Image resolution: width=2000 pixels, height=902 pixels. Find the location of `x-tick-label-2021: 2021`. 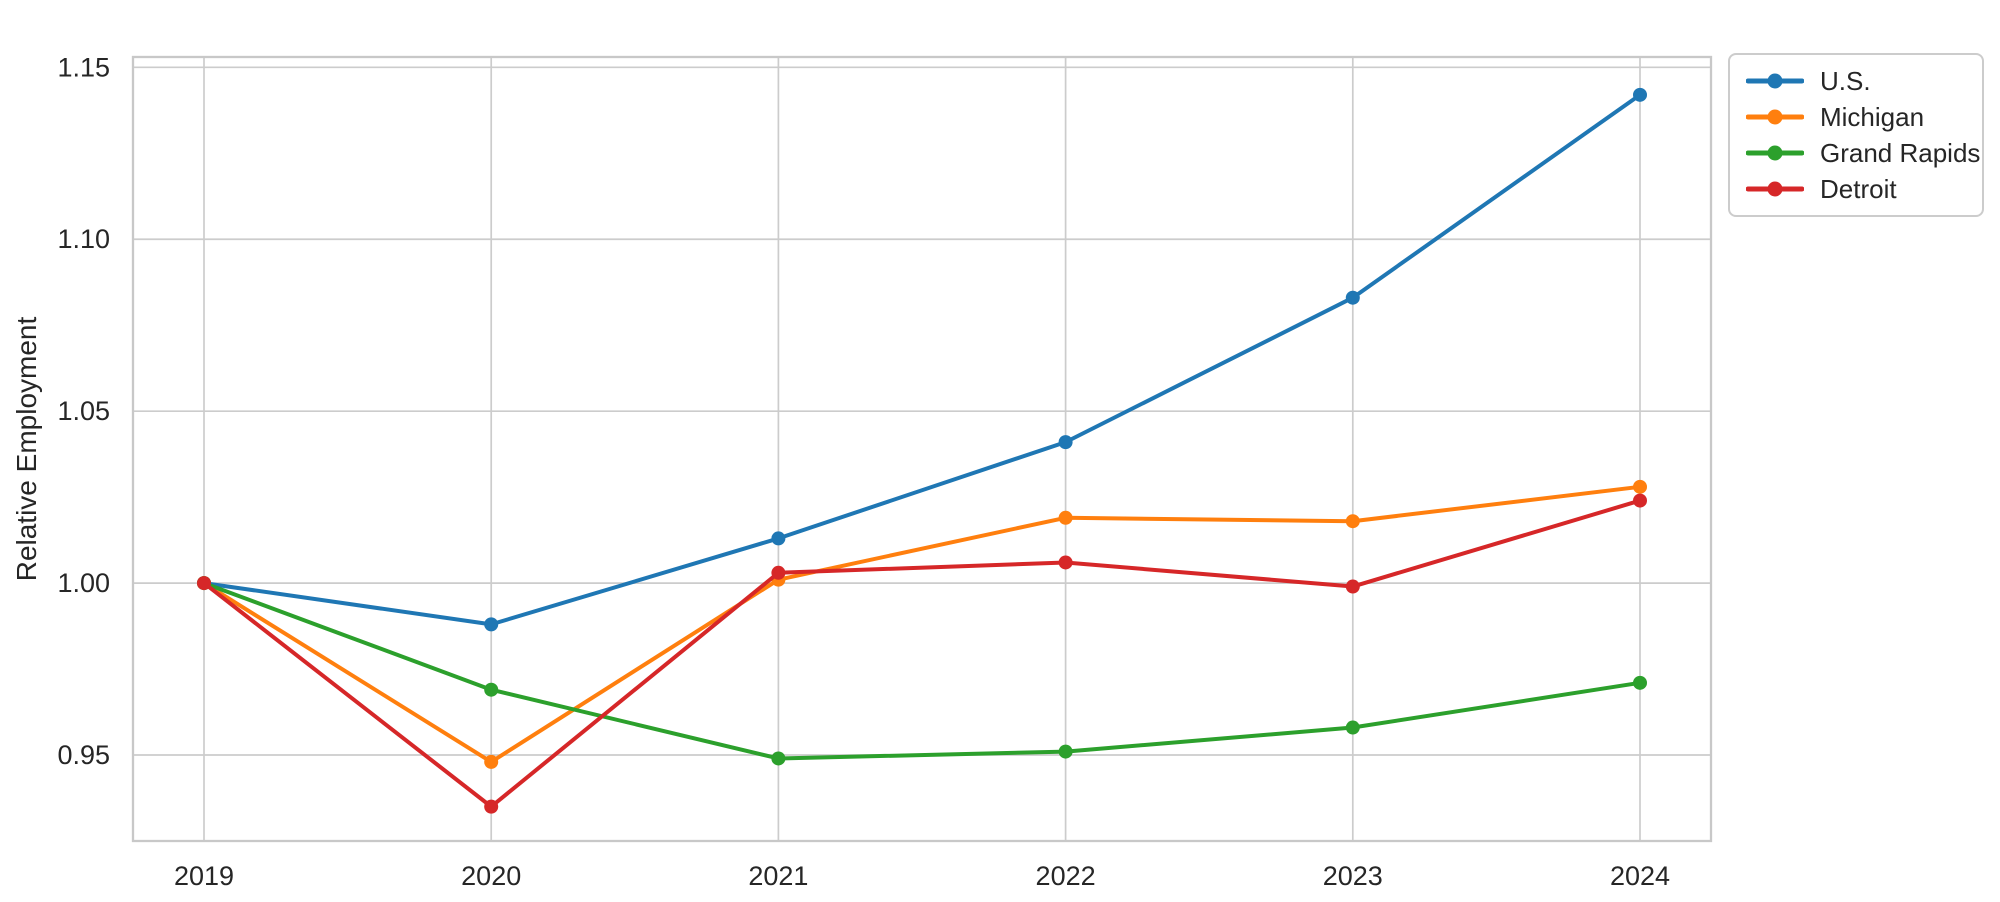

x-tick-label-2021: 2021 is located at coordinates (778, 876).